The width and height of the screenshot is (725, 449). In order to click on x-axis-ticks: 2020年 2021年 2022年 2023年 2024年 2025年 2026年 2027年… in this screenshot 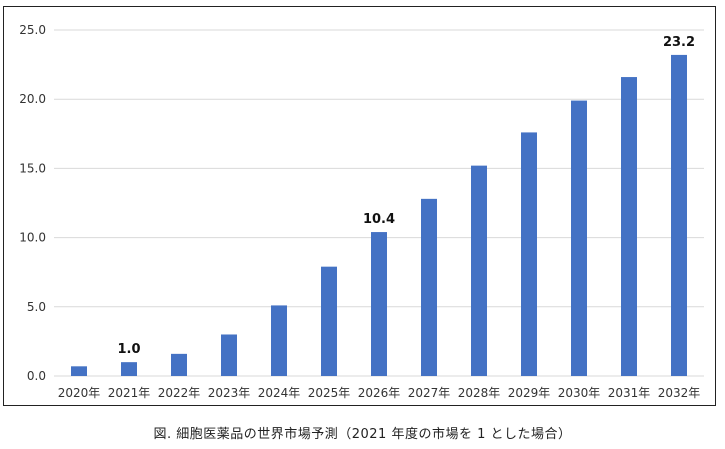, I will do `click(379, 393)`.